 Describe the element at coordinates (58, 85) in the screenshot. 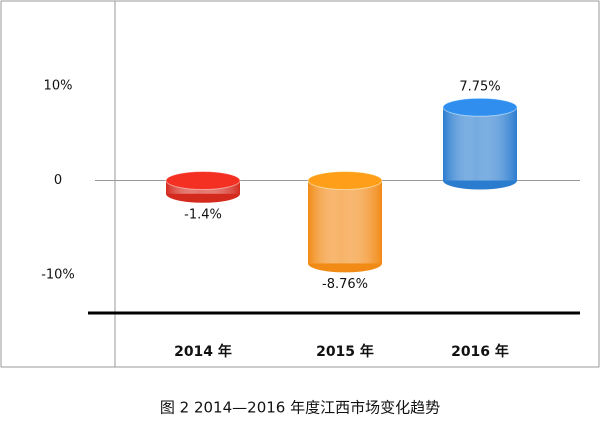

I see `y-tick-label: 10%` at that location.